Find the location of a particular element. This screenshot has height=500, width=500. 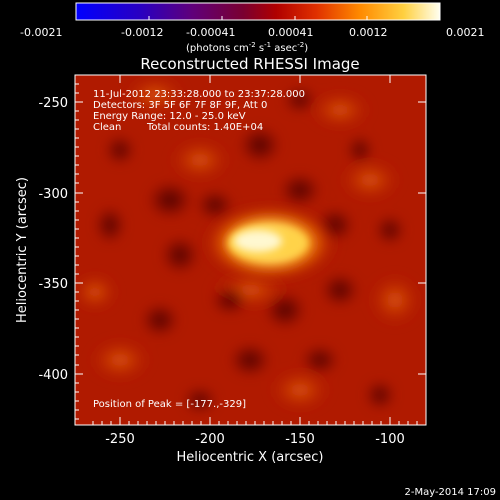

y-tick-label: -400 is located at coordinates (53, 375).